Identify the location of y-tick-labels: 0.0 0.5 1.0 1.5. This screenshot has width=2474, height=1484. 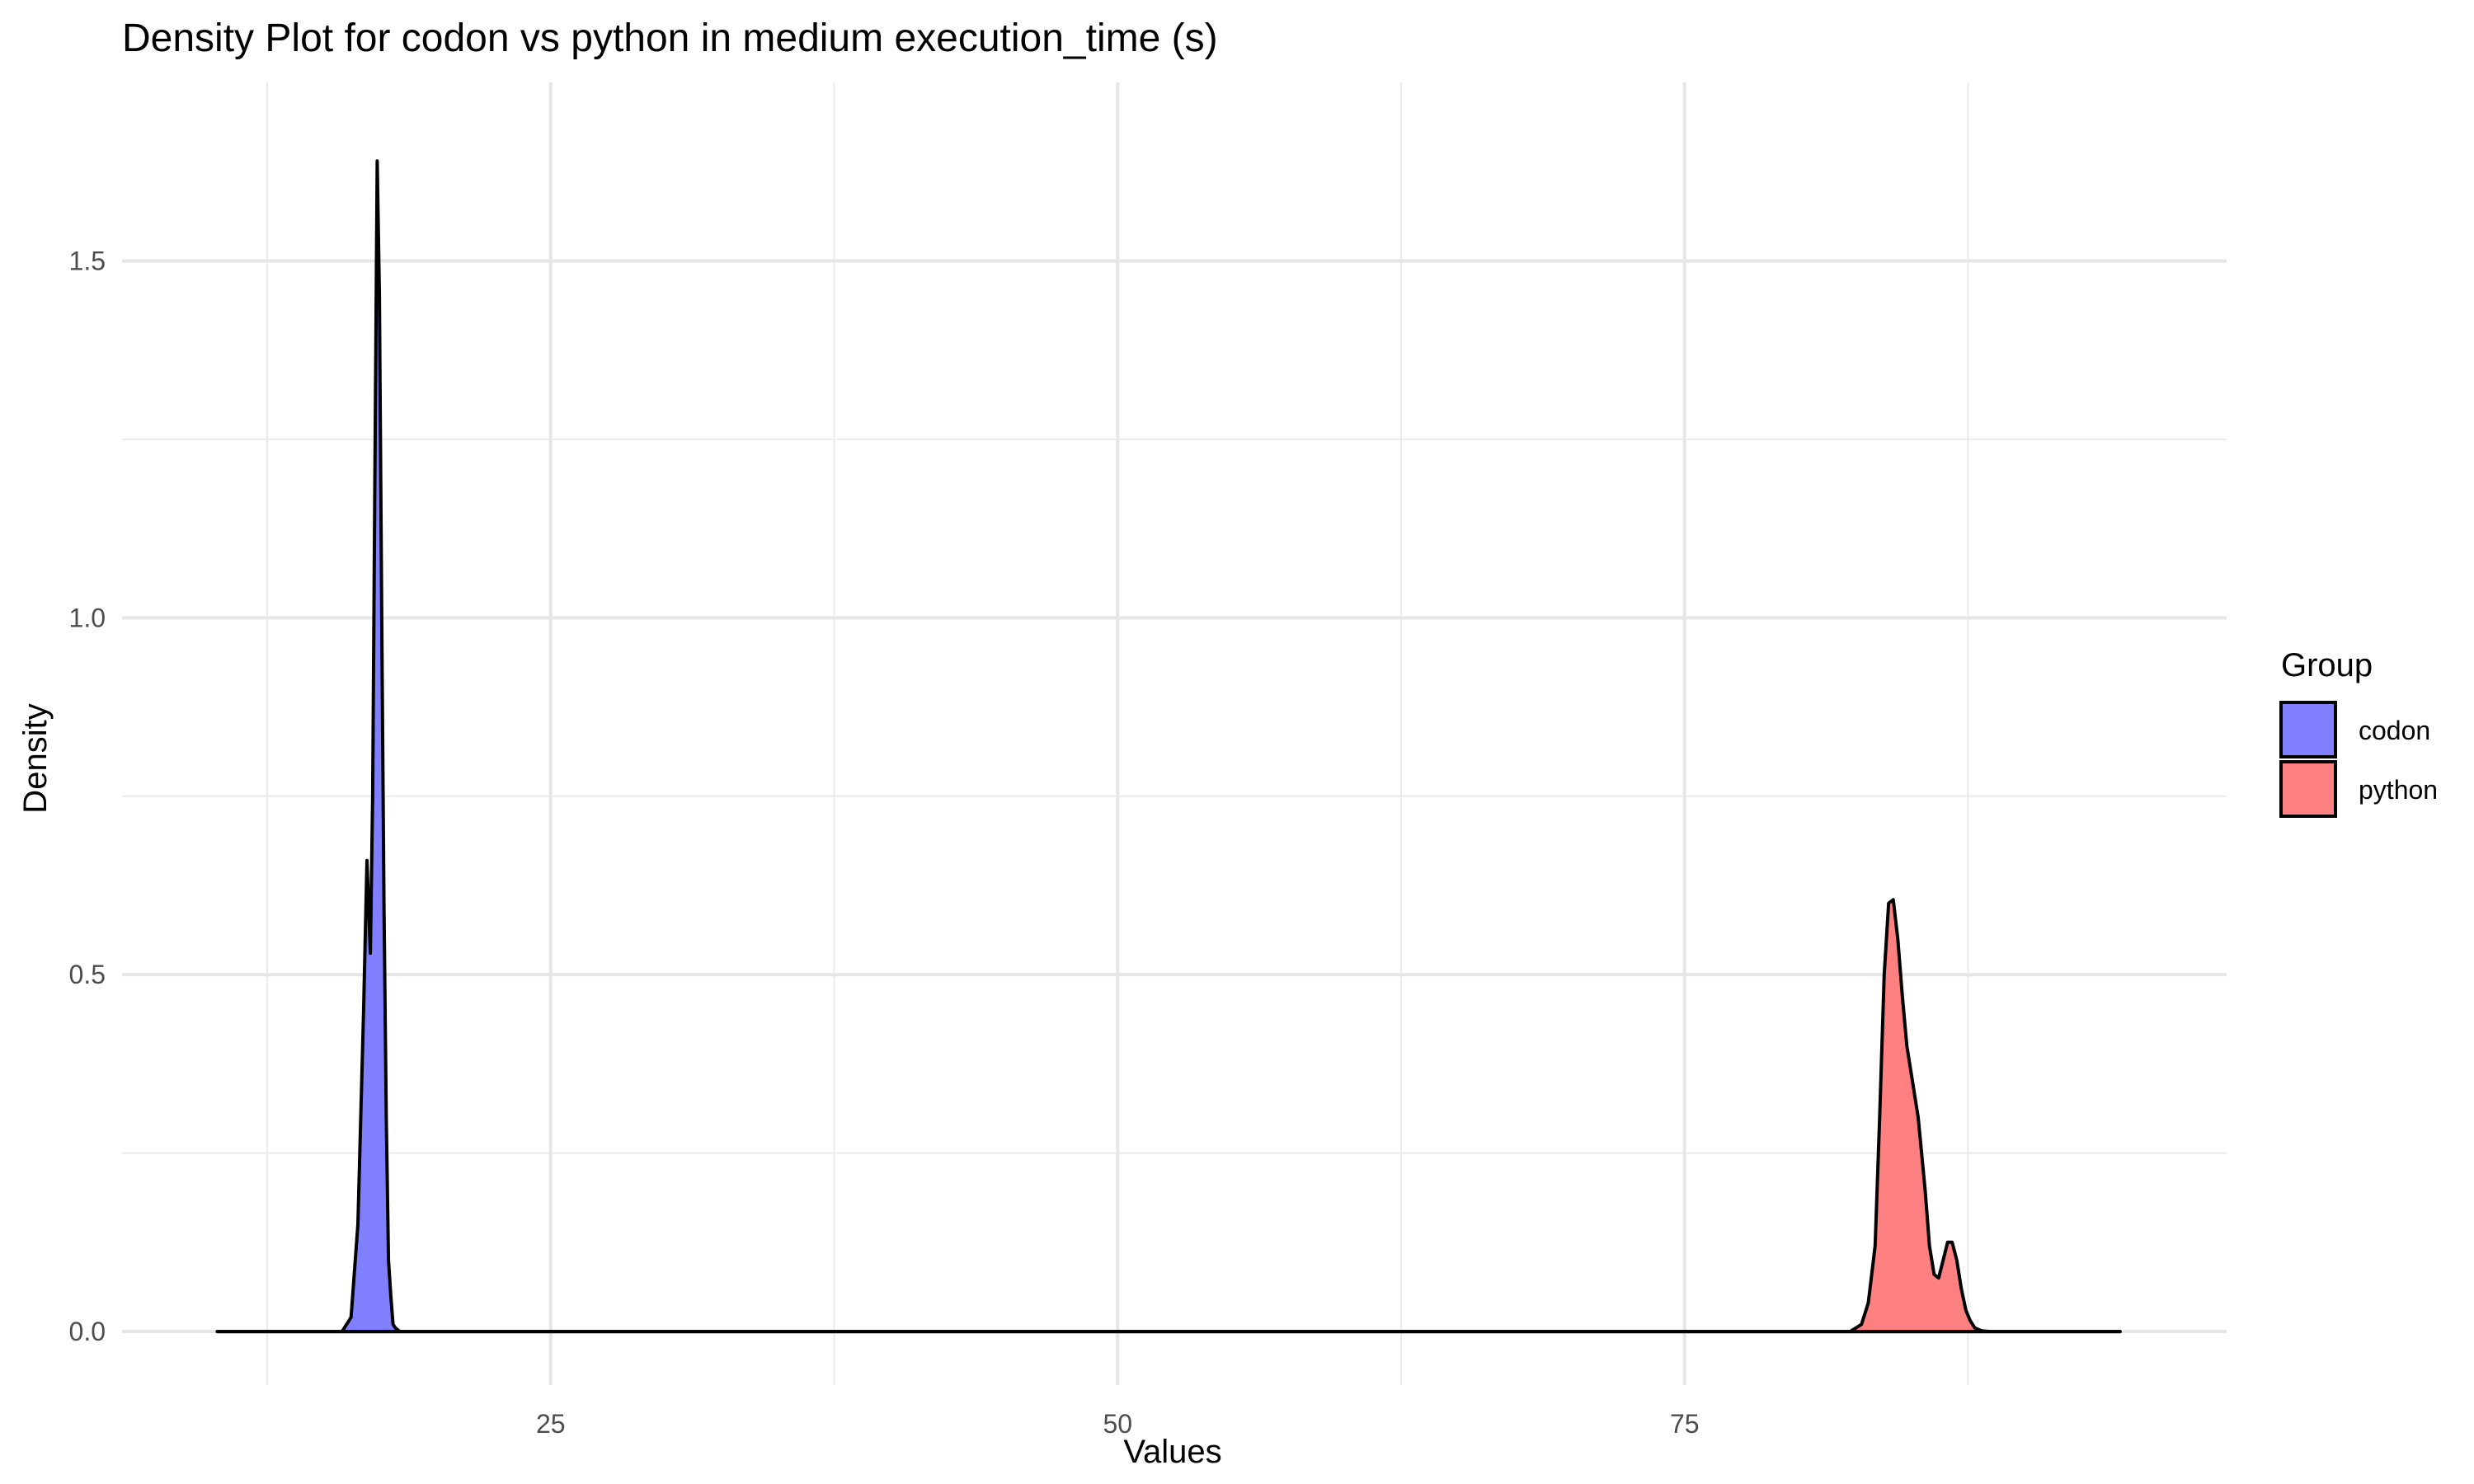
(87, 796).